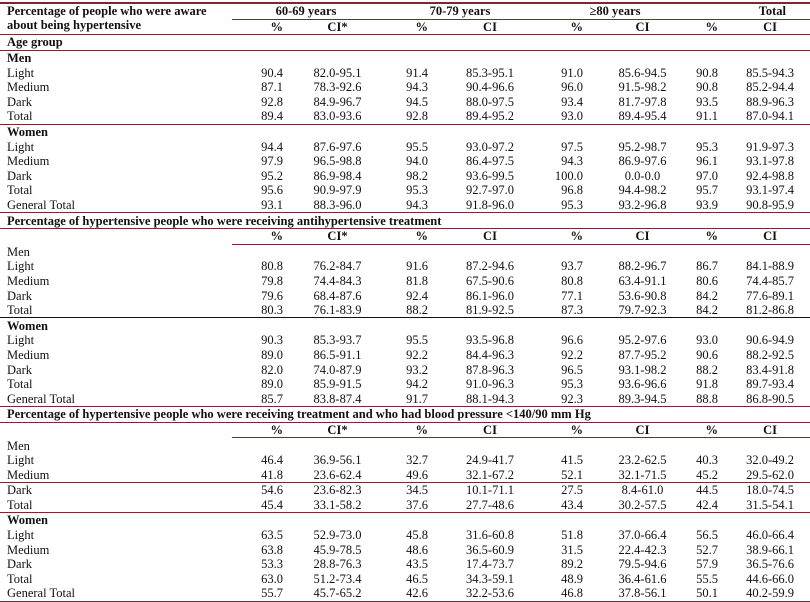 This screenshot has width=810, height=602. Describe the element at coordinates (417, 161) in the screenshot. I see `percent-cell: 94.0` at that location.